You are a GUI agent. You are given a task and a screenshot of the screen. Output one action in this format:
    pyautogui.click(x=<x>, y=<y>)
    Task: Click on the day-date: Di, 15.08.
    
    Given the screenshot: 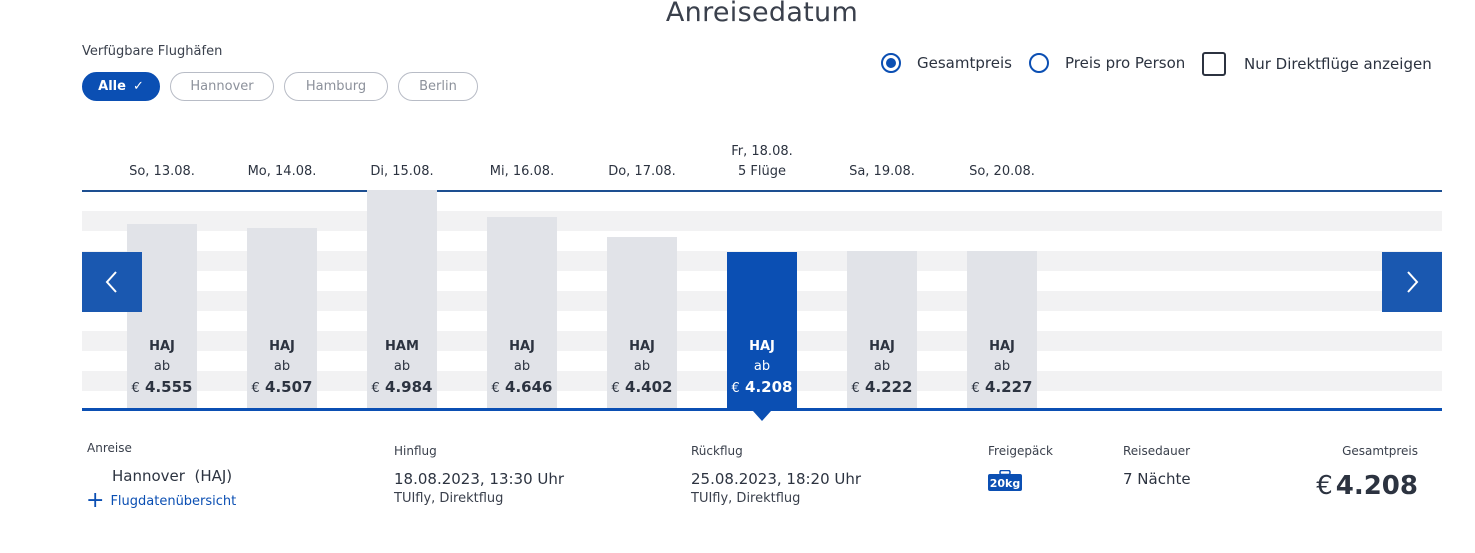 What is the action you would take?
    pyautogui.click(x=402, y=171)
    